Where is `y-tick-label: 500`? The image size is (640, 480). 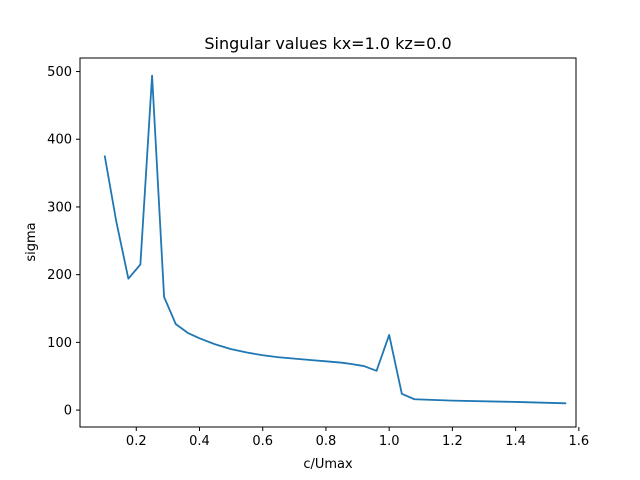 y-tick-label: 500 is located at coordinates (59, 72).